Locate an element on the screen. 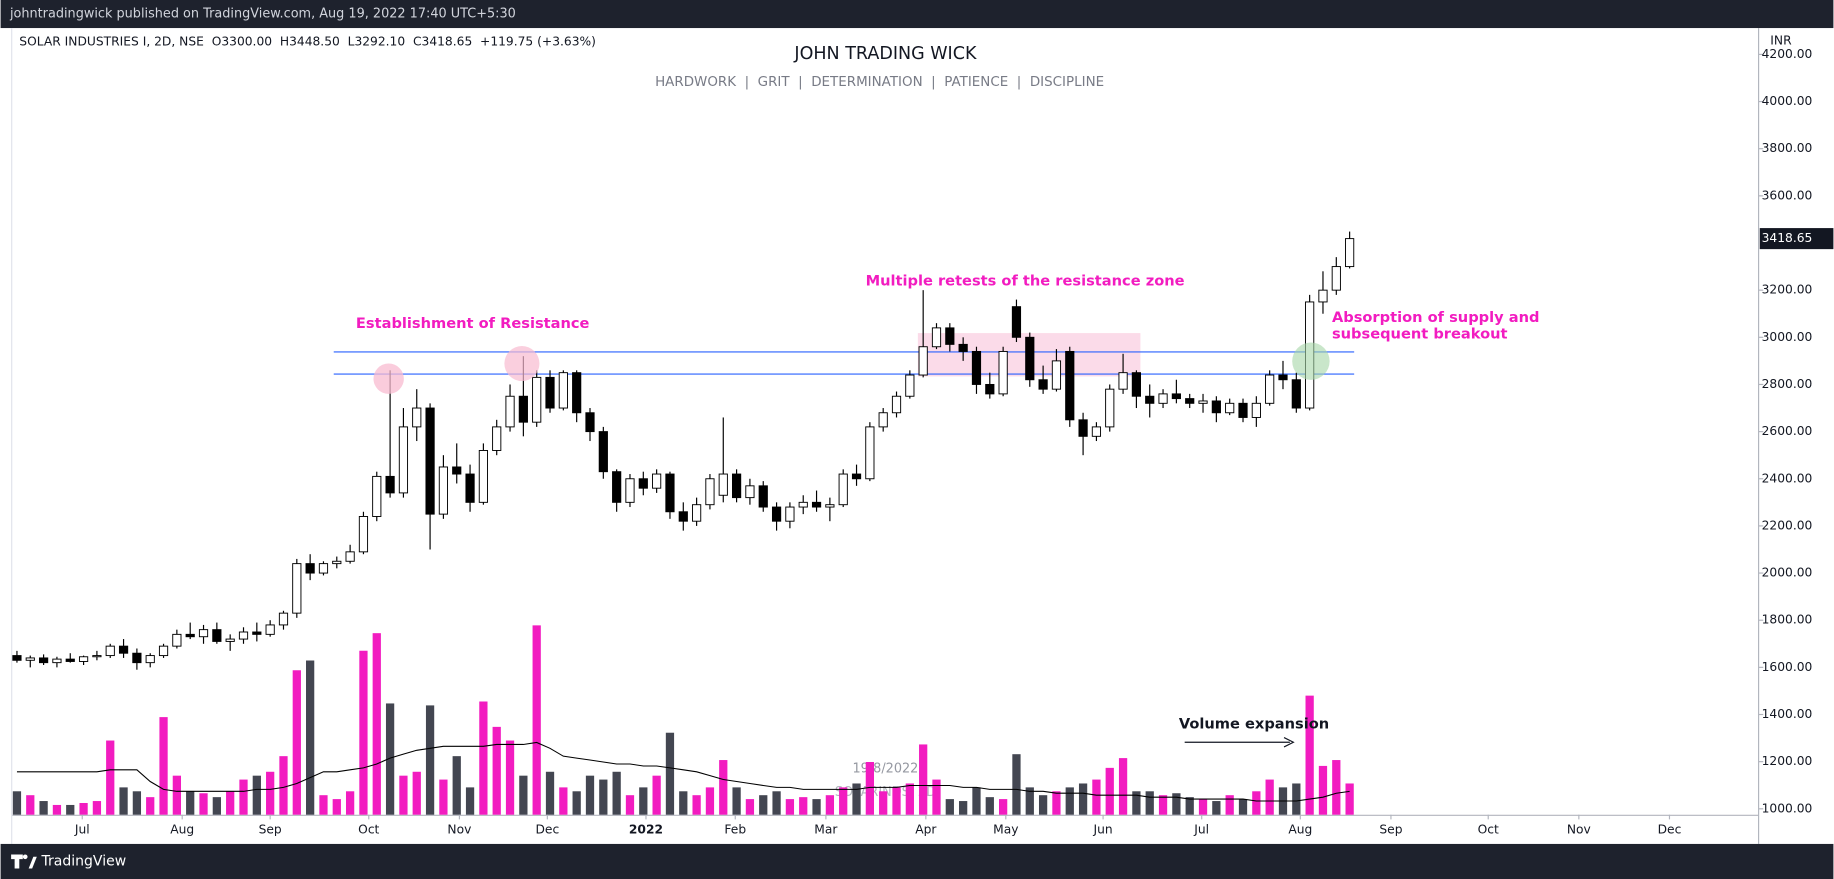 The height and width of the screenshot is (879, 1834). x-tick-label: May is located at coordinates (1005, 829).